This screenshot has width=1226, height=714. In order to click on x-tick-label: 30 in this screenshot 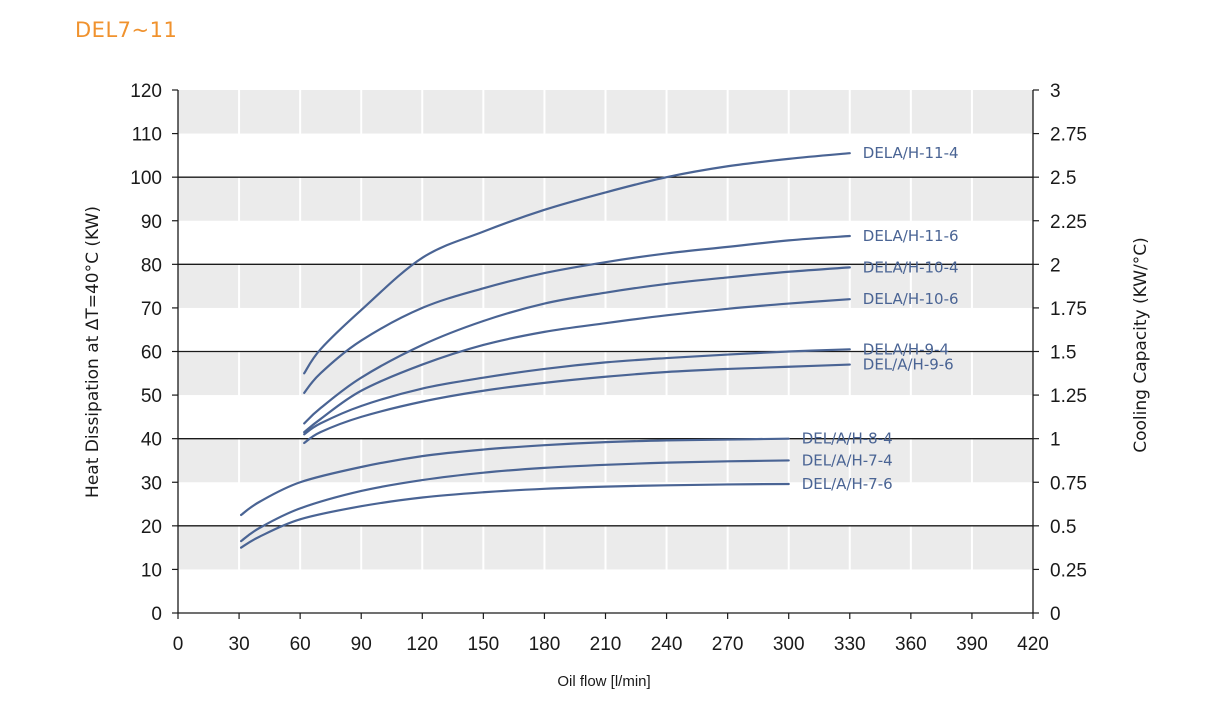, I will do `click(239, 644)`.